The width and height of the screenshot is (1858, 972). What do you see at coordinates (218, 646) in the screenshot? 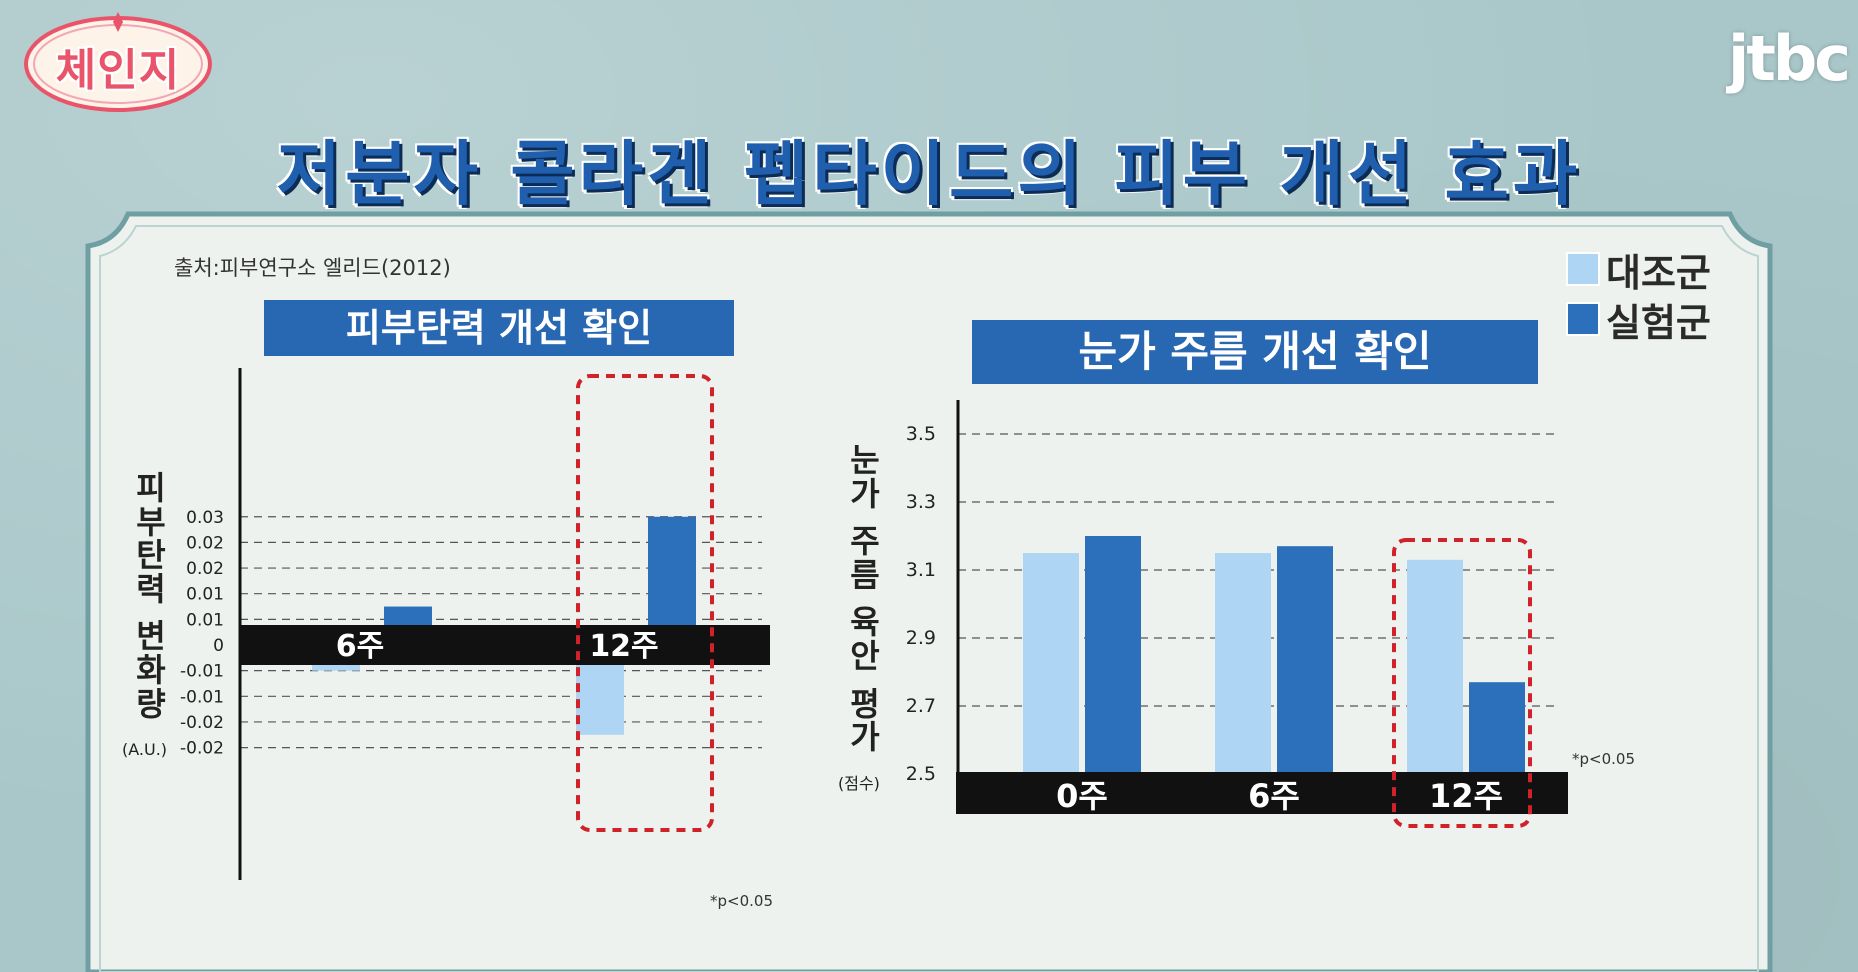
I see `chart1-ytick-label: 0` at bounding box center [218, 646].